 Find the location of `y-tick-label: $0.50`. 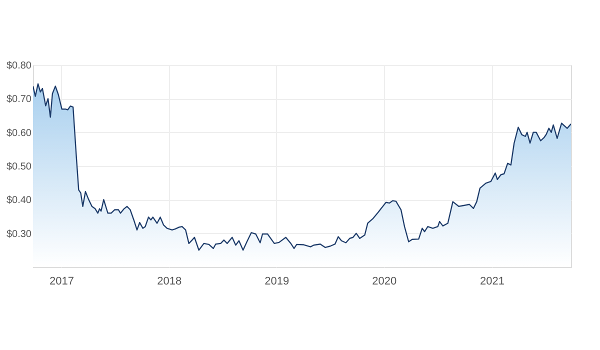

y-tick-label: $0.50 is located at coordinates (19, 167).